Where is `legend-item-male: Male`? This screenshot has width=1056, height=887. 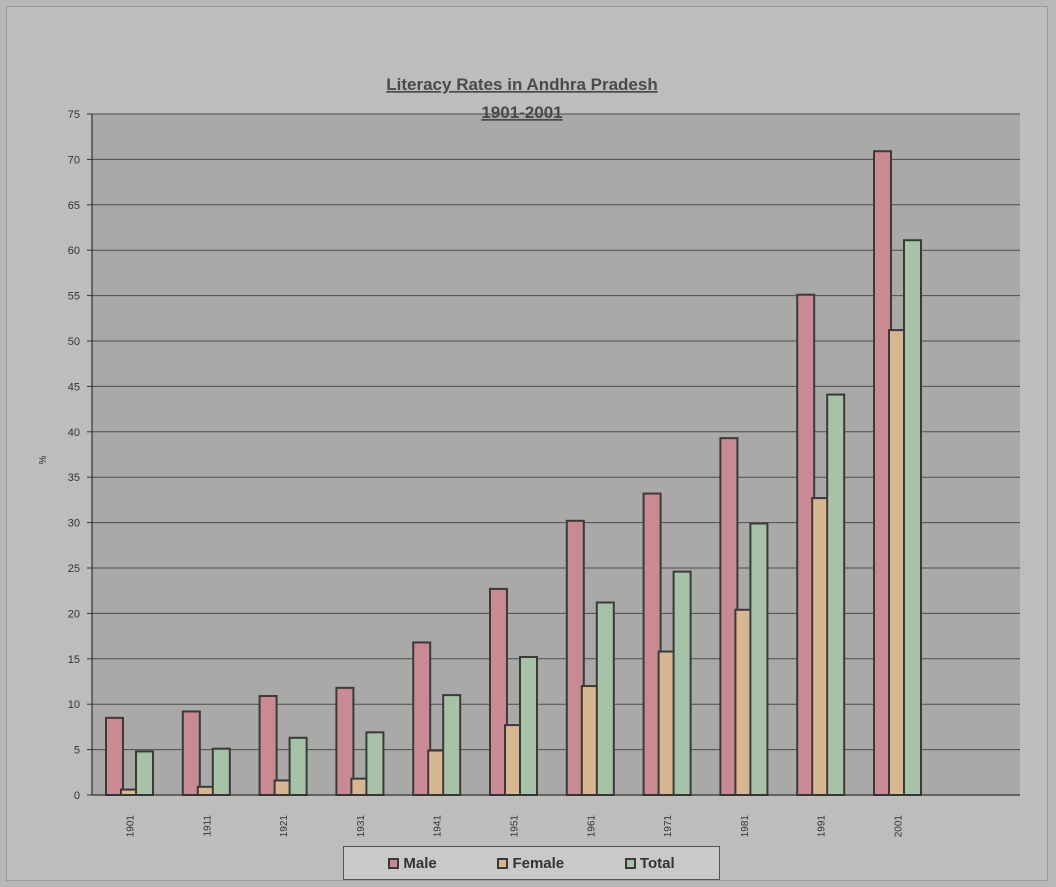
legend-item-male: Male is located at coordinates (412, 863).